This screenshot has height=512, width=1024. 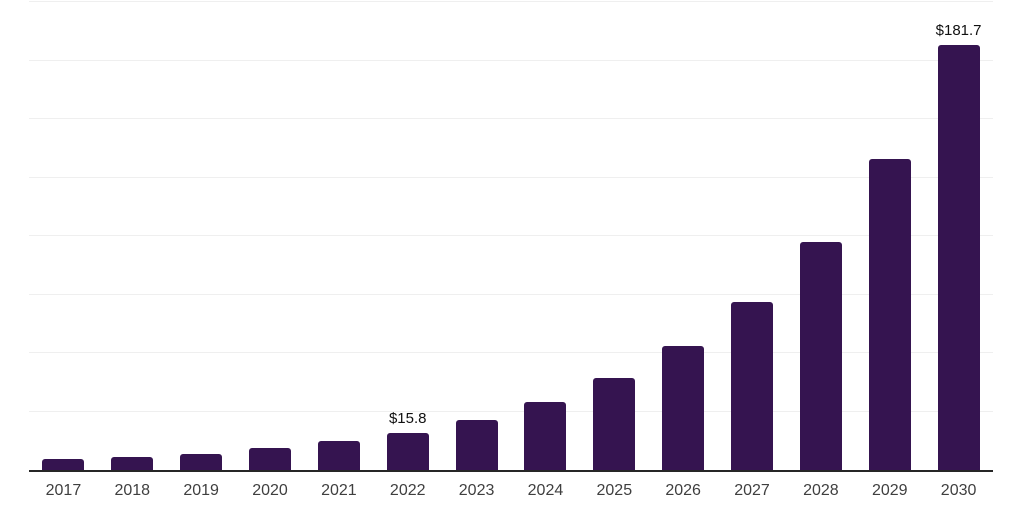 I want to click on x-tick-label-2027: 2027, so click(x=752, y=490).